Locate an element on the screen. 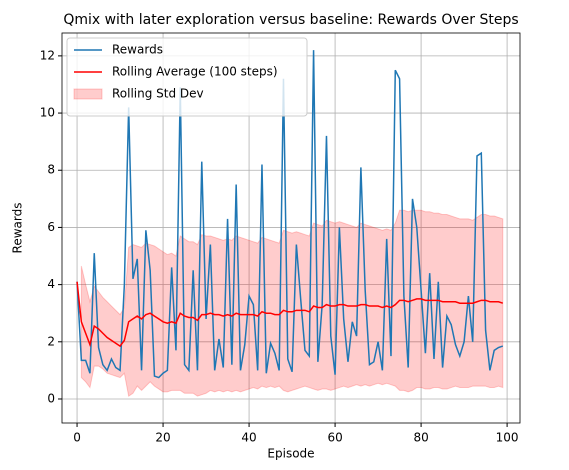 Image resolution: width=569 pixels, height=470 pixels. legend-box is located at coordinates (187, 77).